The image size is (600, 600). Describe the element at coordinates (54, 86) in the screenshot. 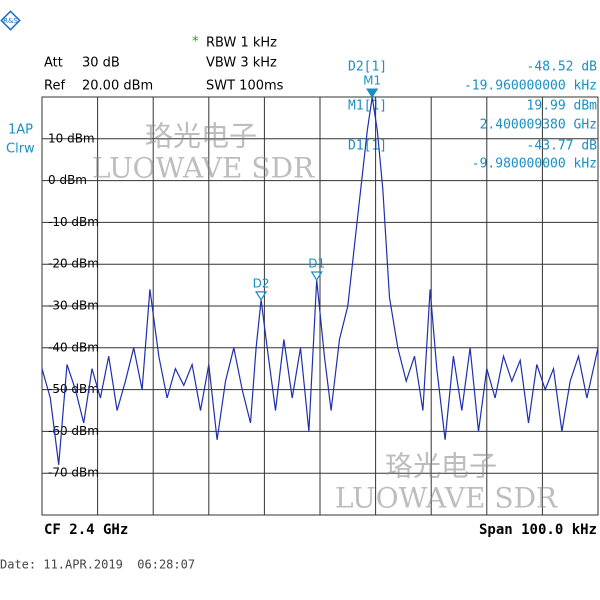

I see `ref-label: Ref` at that location.